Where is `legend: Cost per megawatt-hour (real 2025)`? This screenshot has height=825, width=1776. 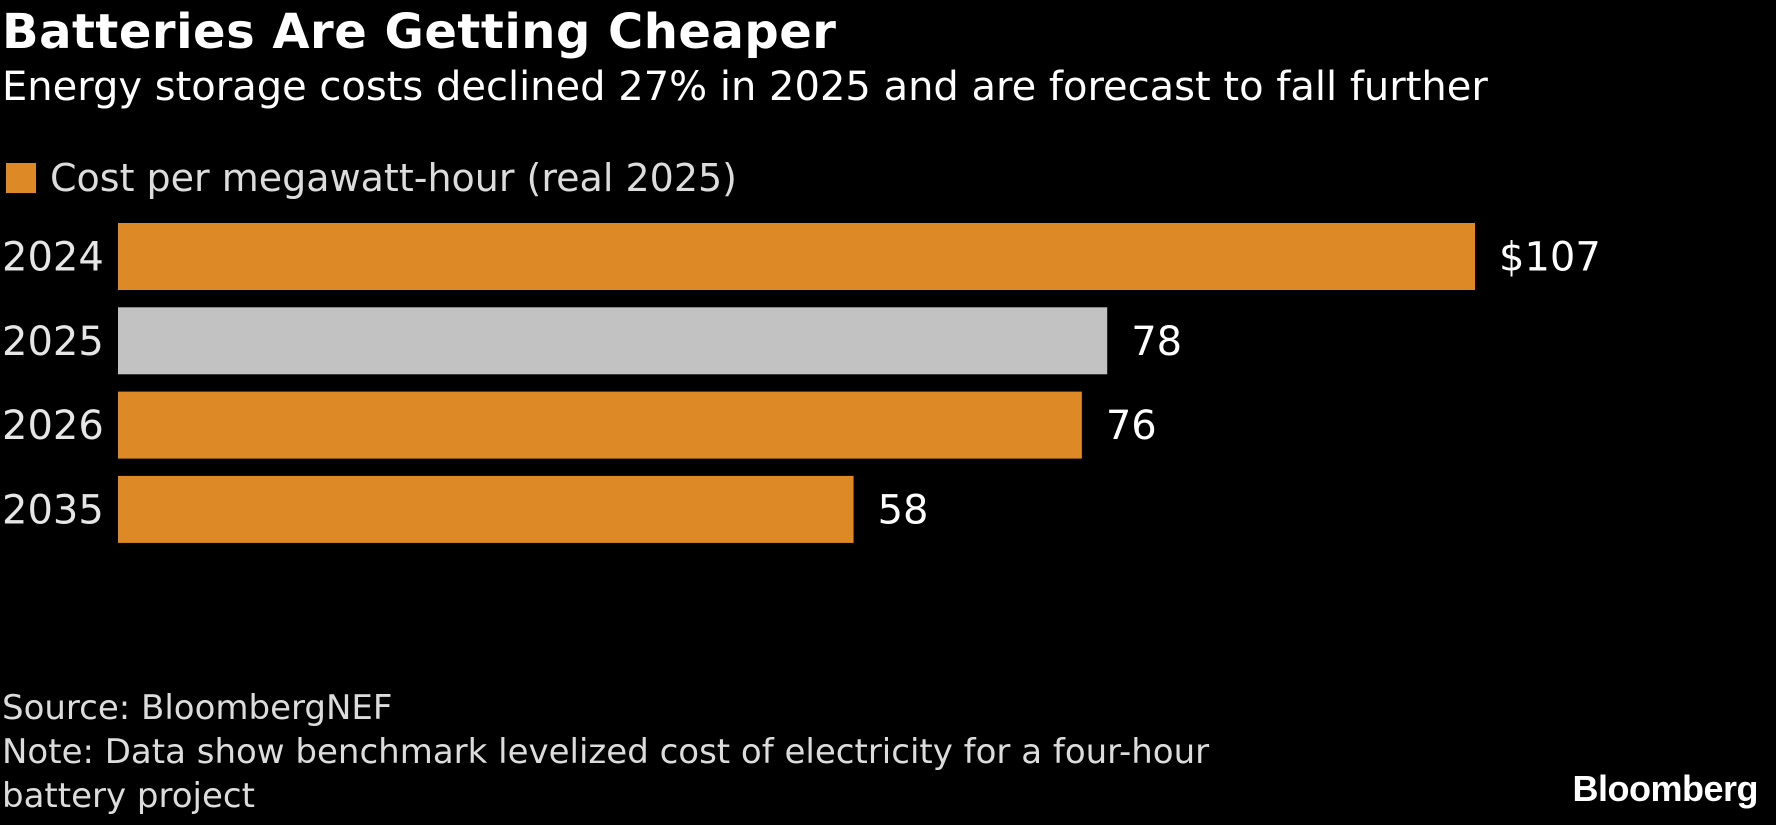 legend: Cost per megawatt-hour (real 2025) is located at coordinates (371, 178).